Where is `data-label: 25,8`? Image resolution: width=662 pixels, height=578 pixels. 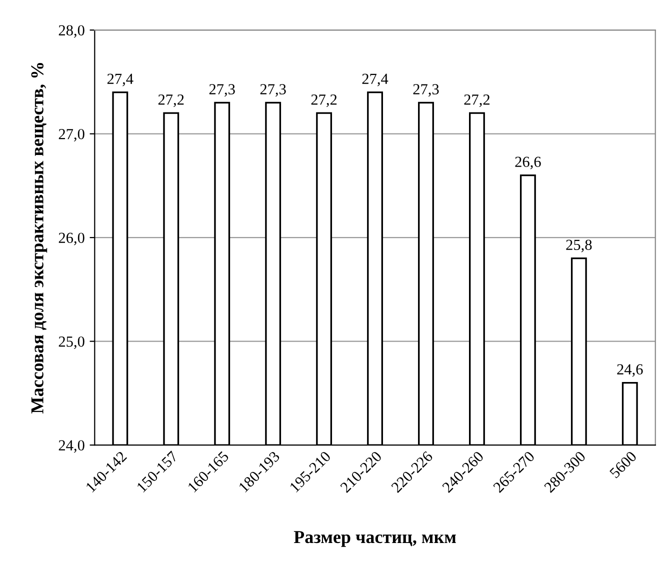
data-label: 25,8 is located at coordinates (579, 246).